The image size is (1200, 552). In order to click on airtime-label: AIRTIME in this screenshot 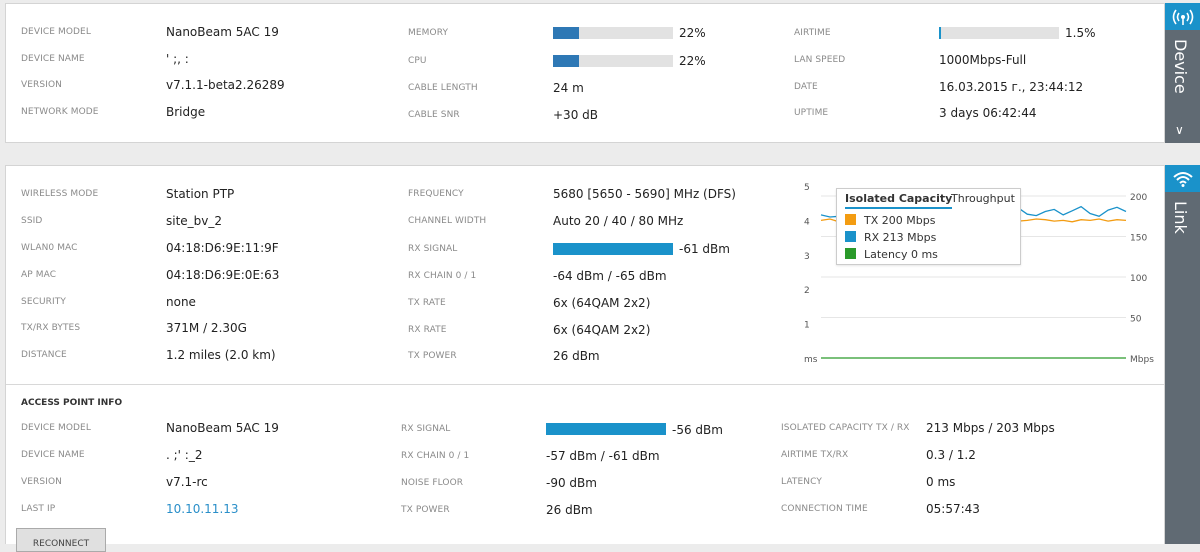, I will do `click(812, 33)`.